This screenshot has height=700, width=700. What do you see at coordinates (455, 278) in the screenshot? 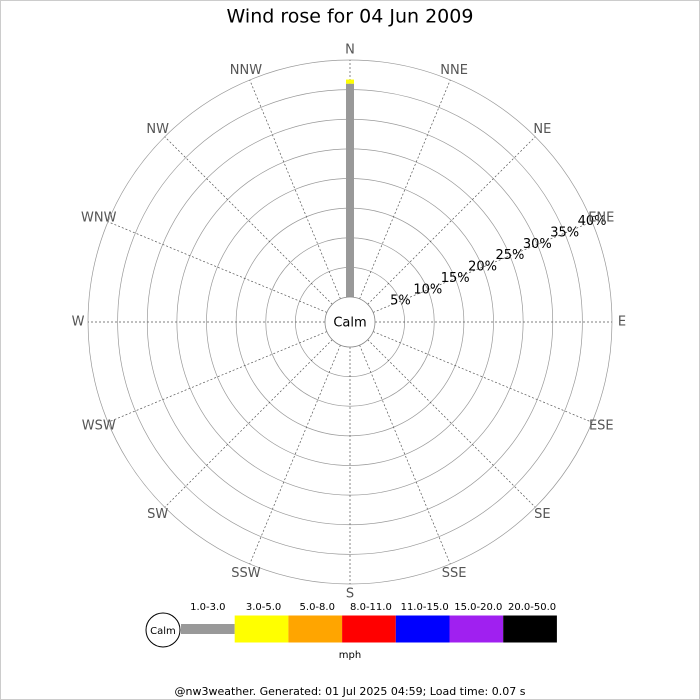
I see `r-tick-label: 15%` at bounding box center [455, 278].